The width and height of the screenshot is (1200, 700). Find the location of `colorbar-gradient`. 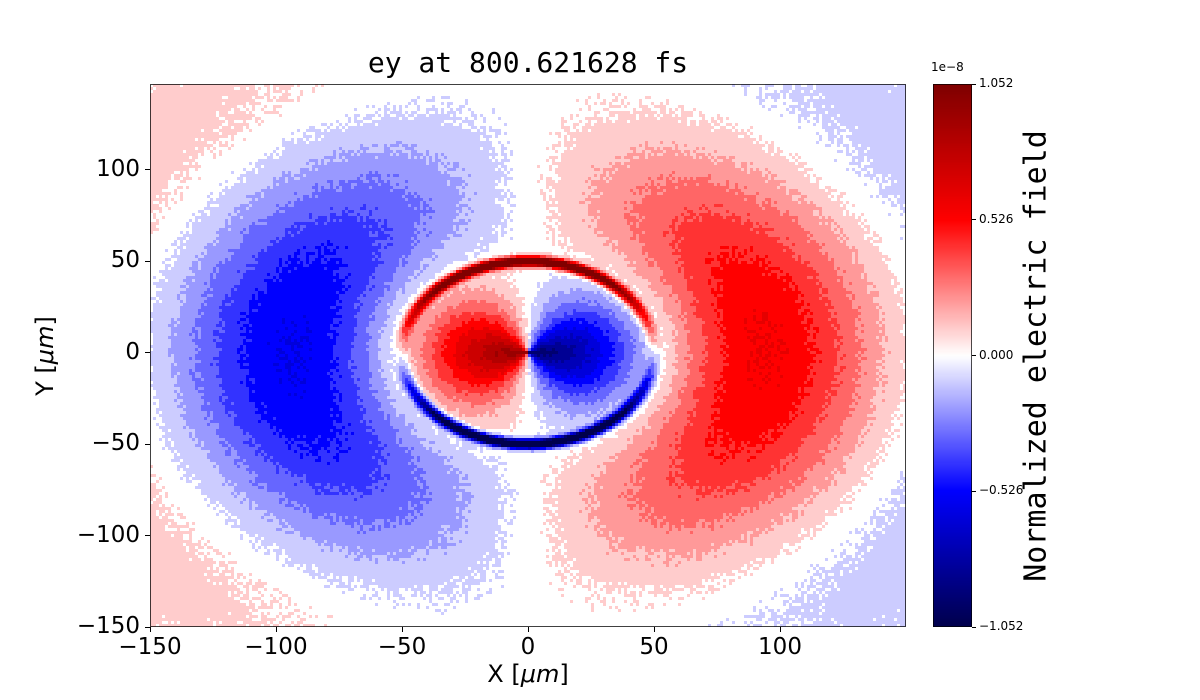

colorbar-gradient is located at coordinates (952, 355).